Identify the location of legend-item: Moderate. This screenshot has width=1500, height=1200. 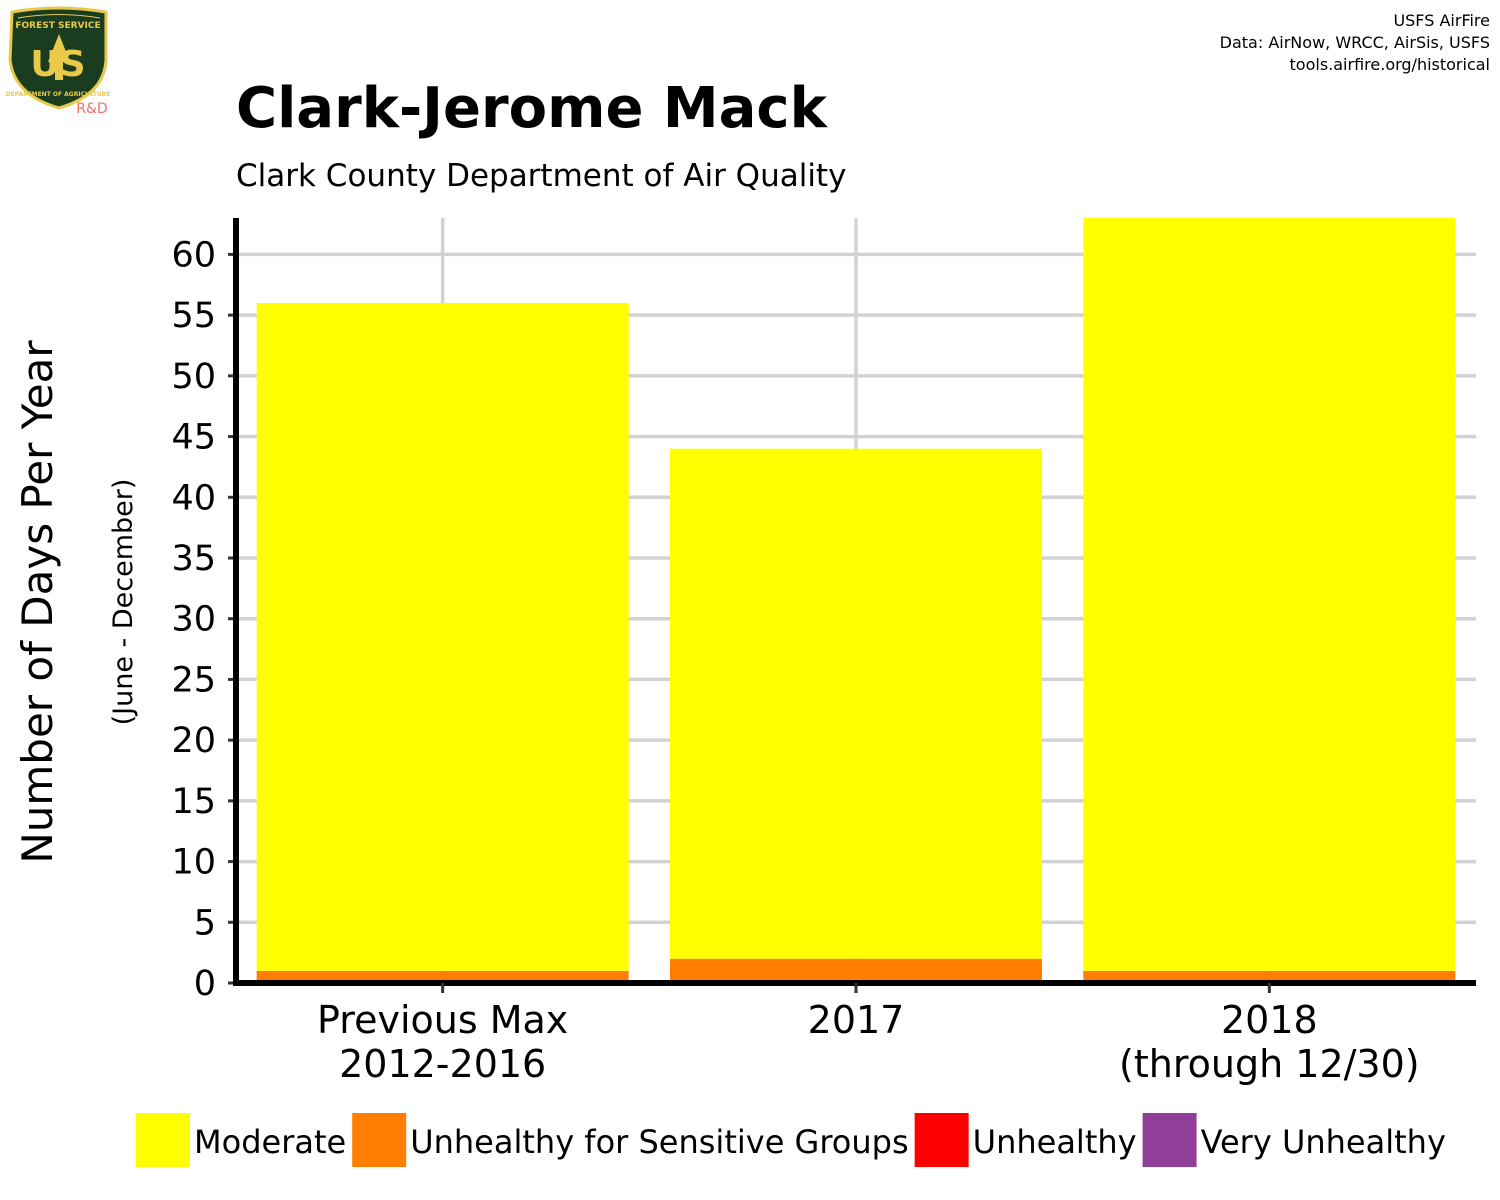
(241, 1140).